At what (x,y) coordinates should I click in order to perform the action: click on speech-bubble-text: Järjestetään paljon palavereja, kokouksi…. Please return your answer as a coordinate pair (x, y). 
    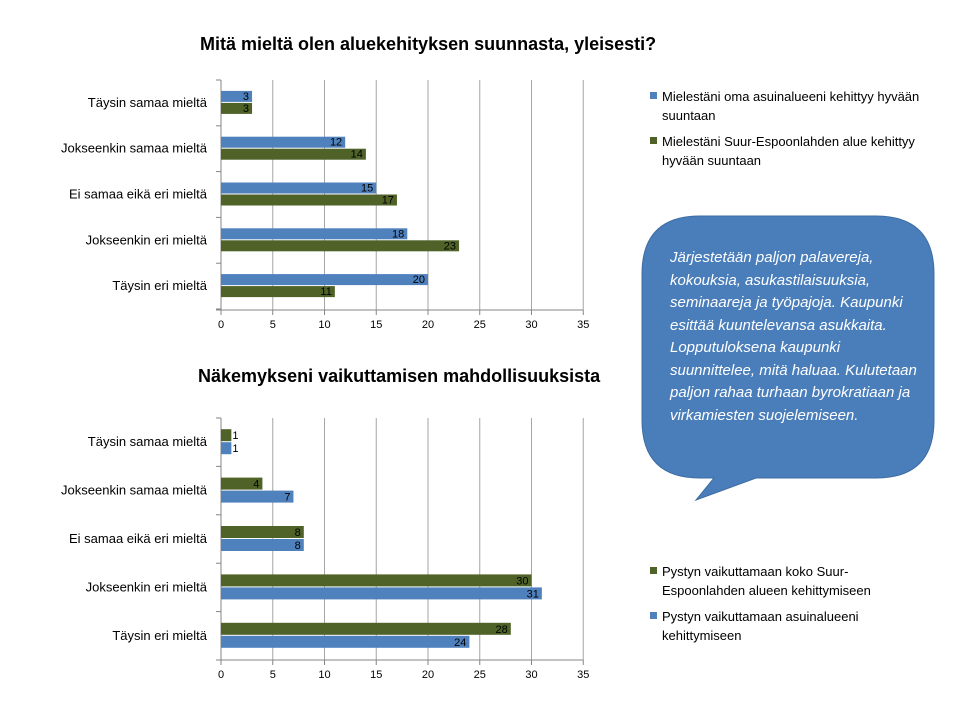
    Looking at the image, I should click on (793, 336).